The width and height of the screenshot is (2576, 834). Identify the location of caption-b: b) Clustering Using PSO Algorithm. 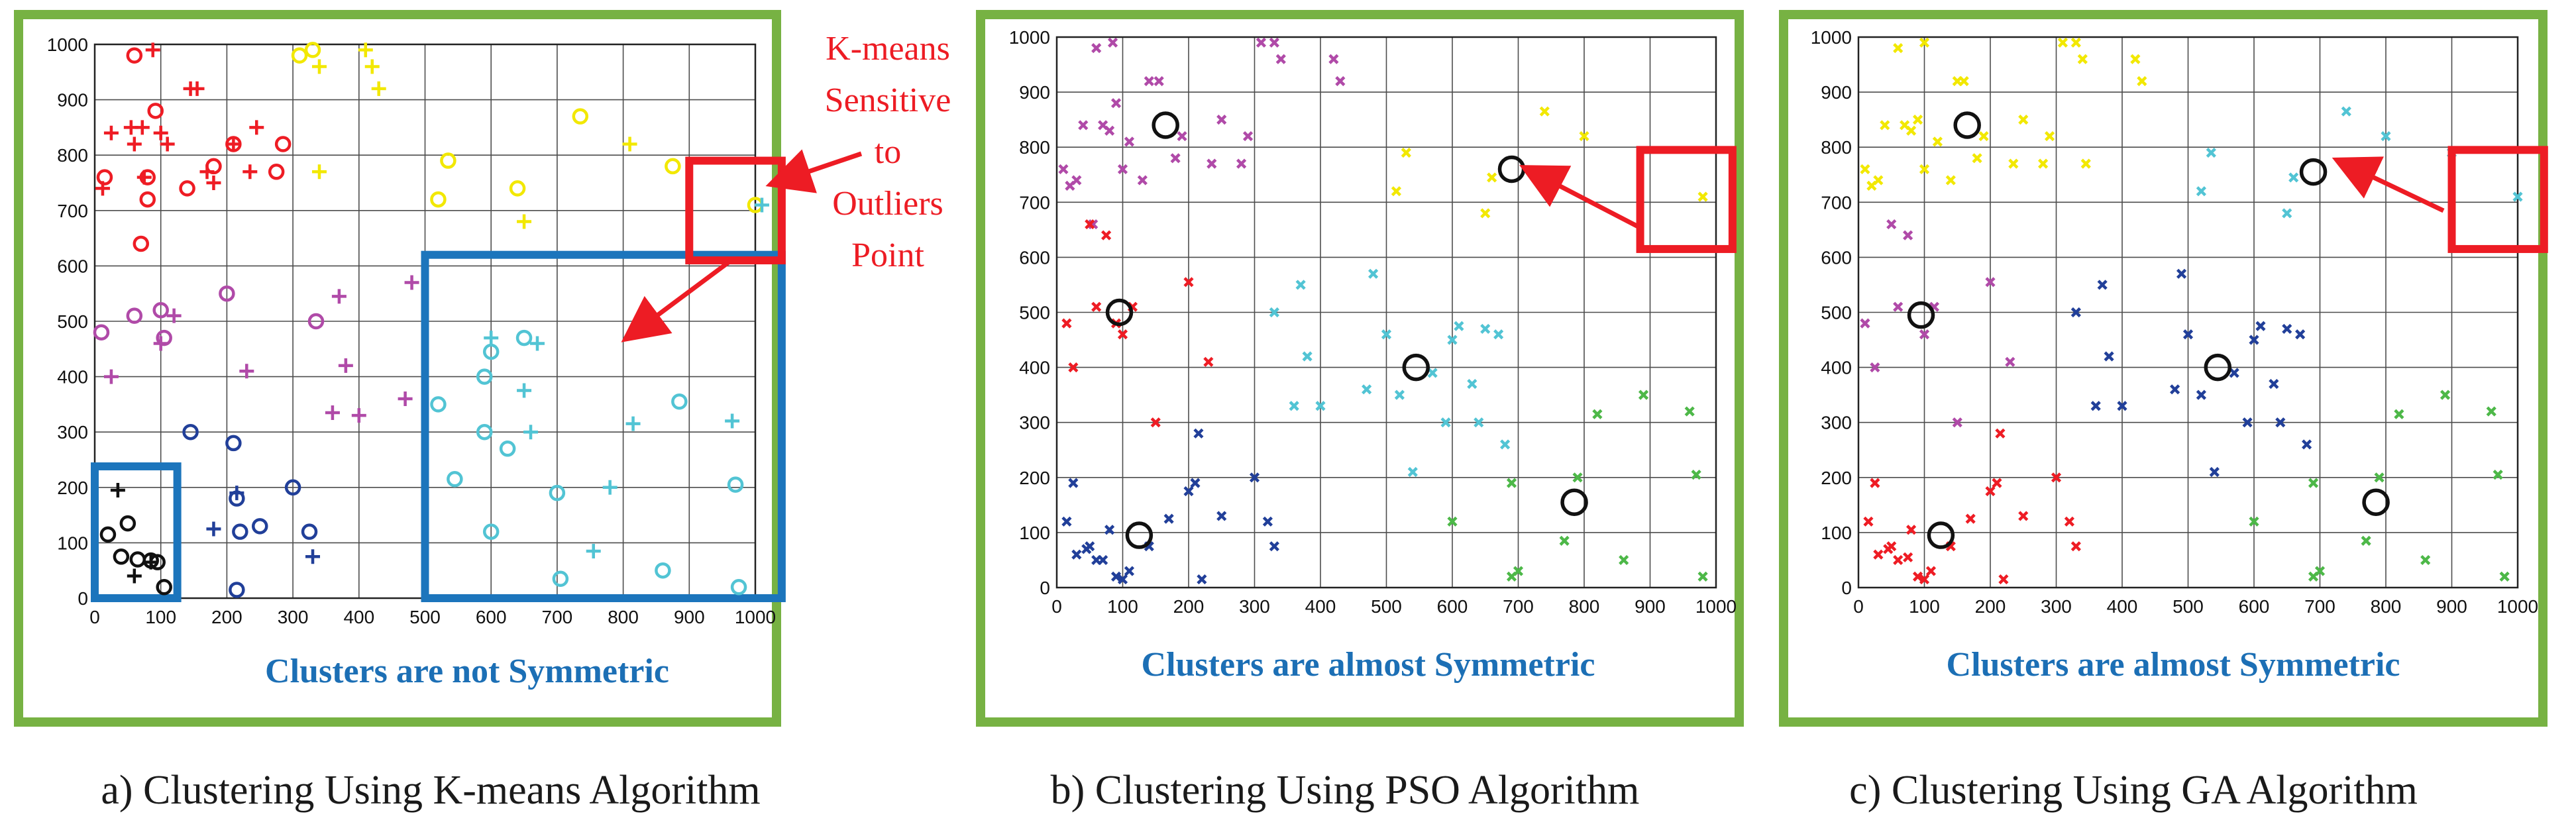
(1345, 790).